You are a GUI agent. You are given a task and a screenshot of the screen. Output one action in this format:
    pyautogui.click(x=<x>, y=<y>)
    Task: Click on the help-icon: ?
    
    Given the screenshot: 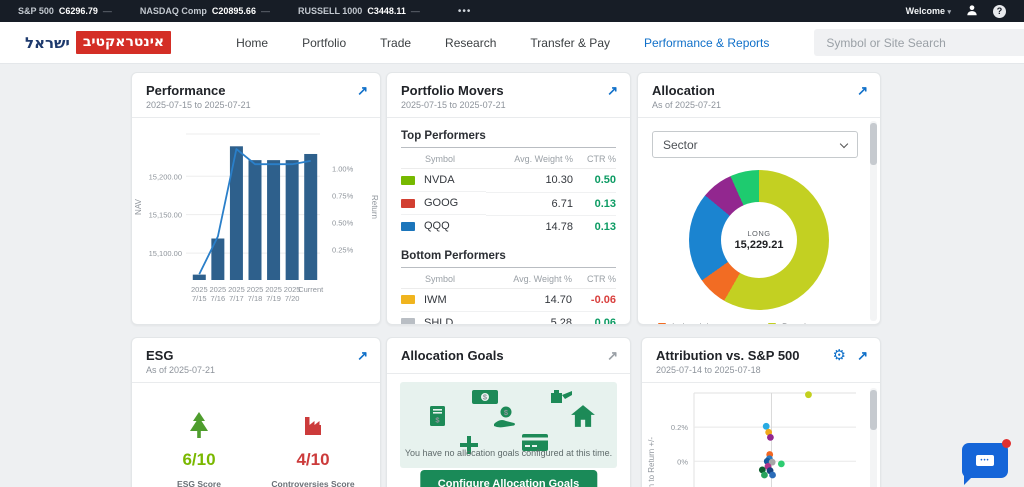 What is the action you would take?
    pyautogui.click(x=999, y=11)
    